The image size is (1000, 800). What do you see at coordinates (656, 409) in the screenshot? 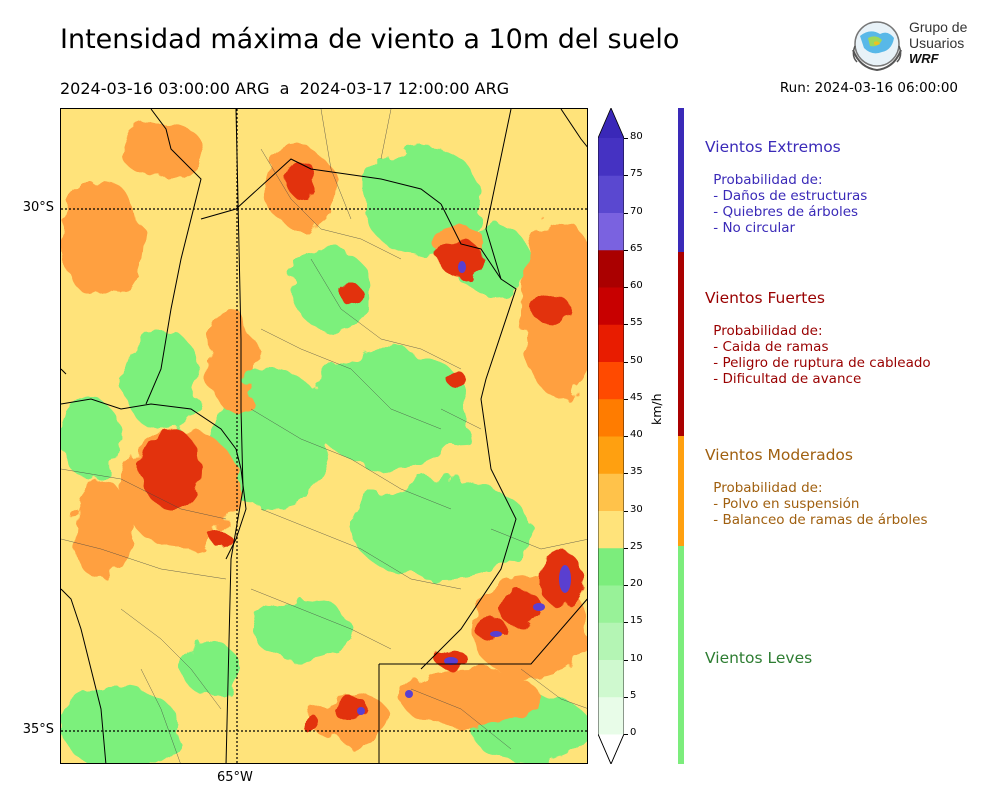
I see `colorbar-units: km/h` at bounding box center [656, 409].